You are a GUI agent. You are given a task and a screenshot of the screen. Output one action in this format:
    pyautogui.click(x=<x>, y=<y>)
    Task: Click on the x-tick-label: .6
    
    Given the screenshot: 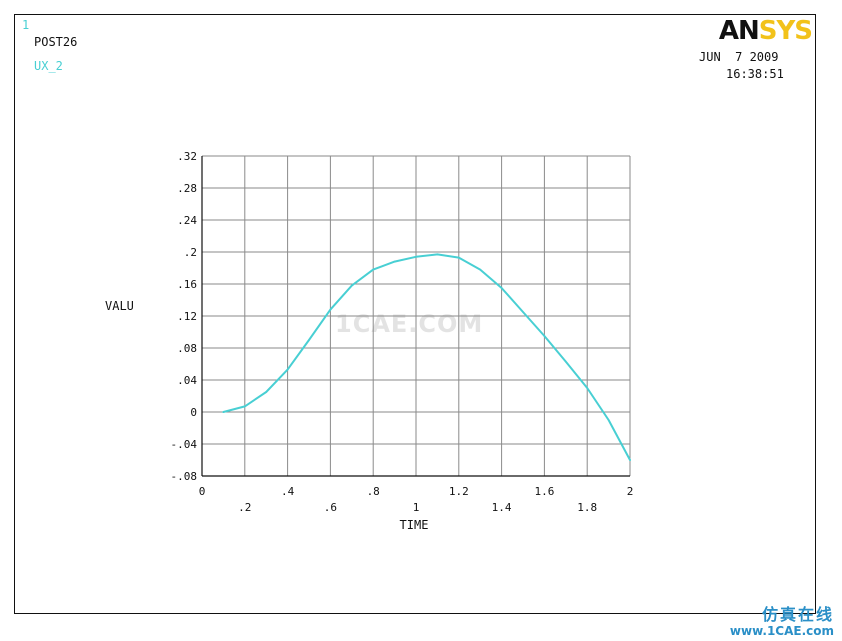 What is the action you would take?
    pyautogui.click(x=330, y=507)
    